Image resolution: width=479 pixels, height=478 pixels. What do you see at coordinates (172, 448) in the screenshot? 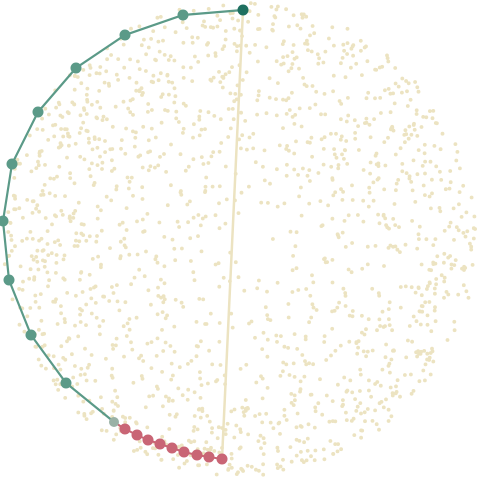
I see `pink-node` at bounding box center [172, 448].